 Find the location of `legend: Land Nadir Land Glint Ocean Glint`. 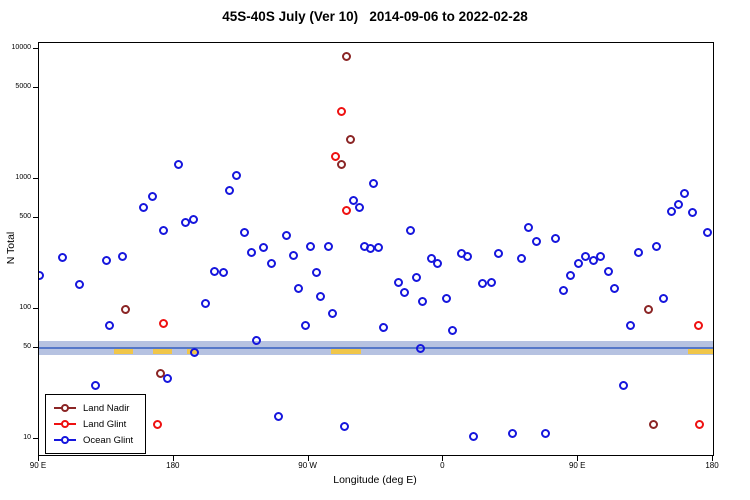

legend: Land Nadir Land Glint Ocean Glint is located at coordinates (96, 424).